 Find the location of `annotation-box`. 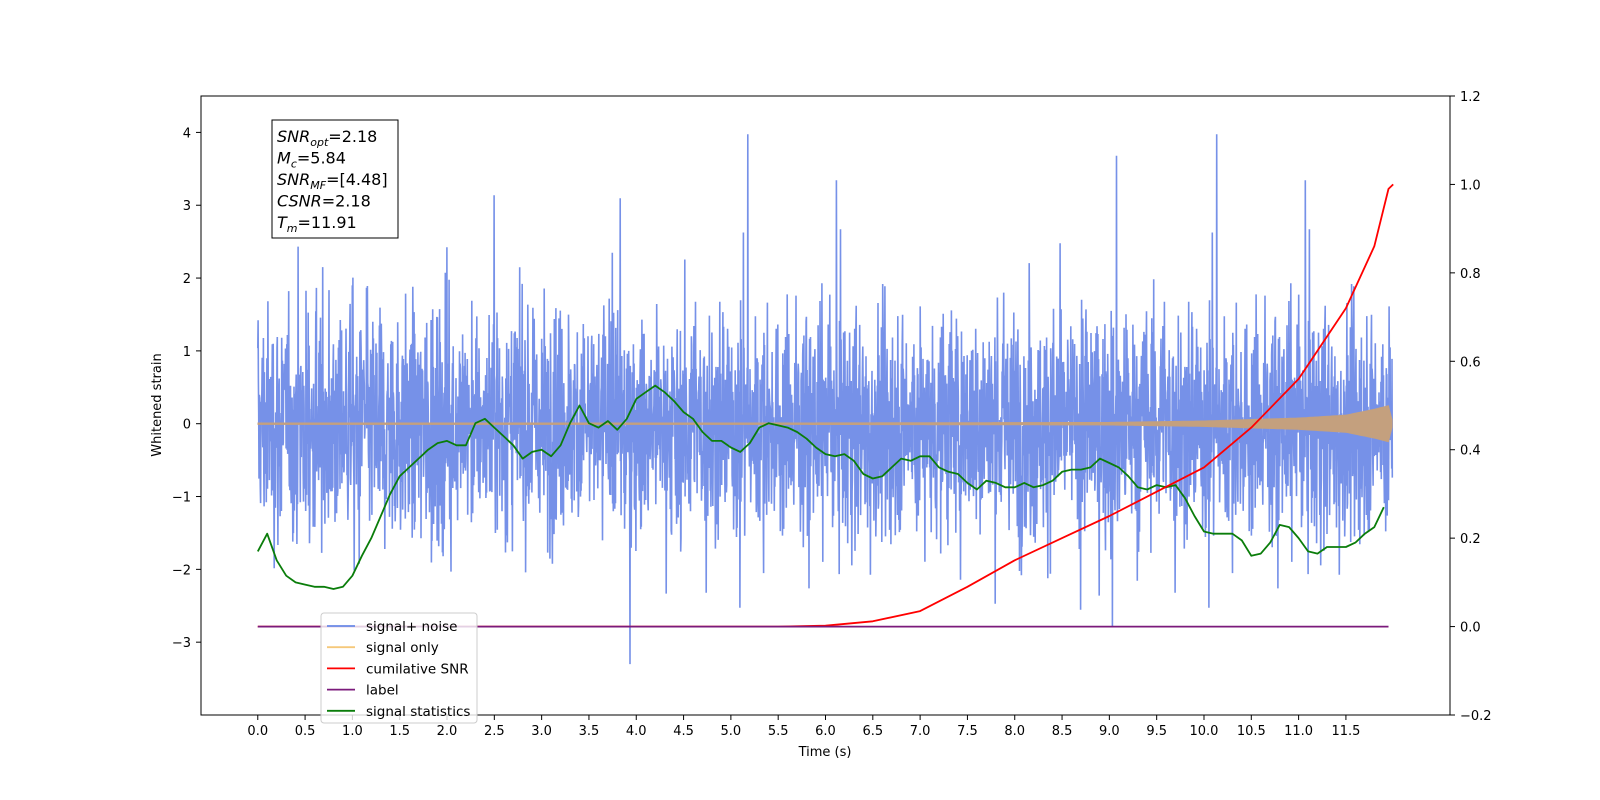

annotation-box is located at coordinates (335, 179).